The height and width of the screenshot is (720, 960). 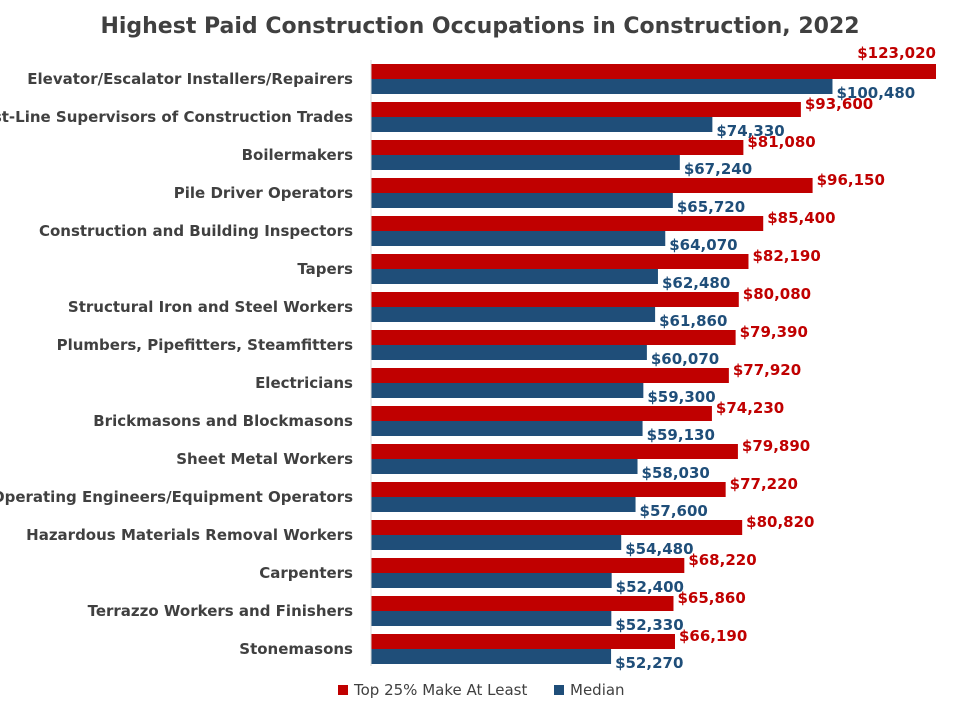 What do you see at coordinates (711, 207) in the screenshot?
I see `data-label-median: $65,720` at bounding box center [711, 207].